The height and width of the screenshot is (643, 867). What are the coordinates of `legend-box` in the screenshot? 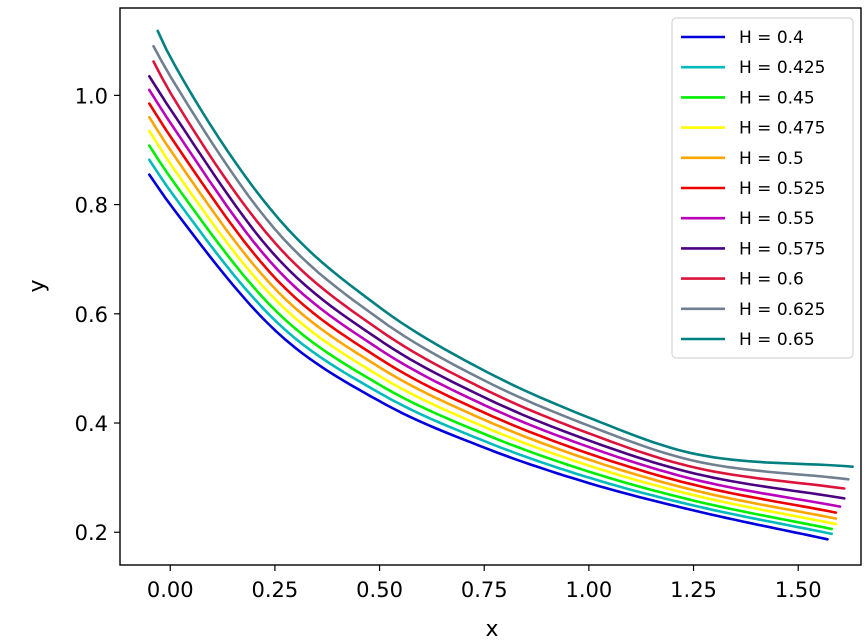 It's located at (762, 188).